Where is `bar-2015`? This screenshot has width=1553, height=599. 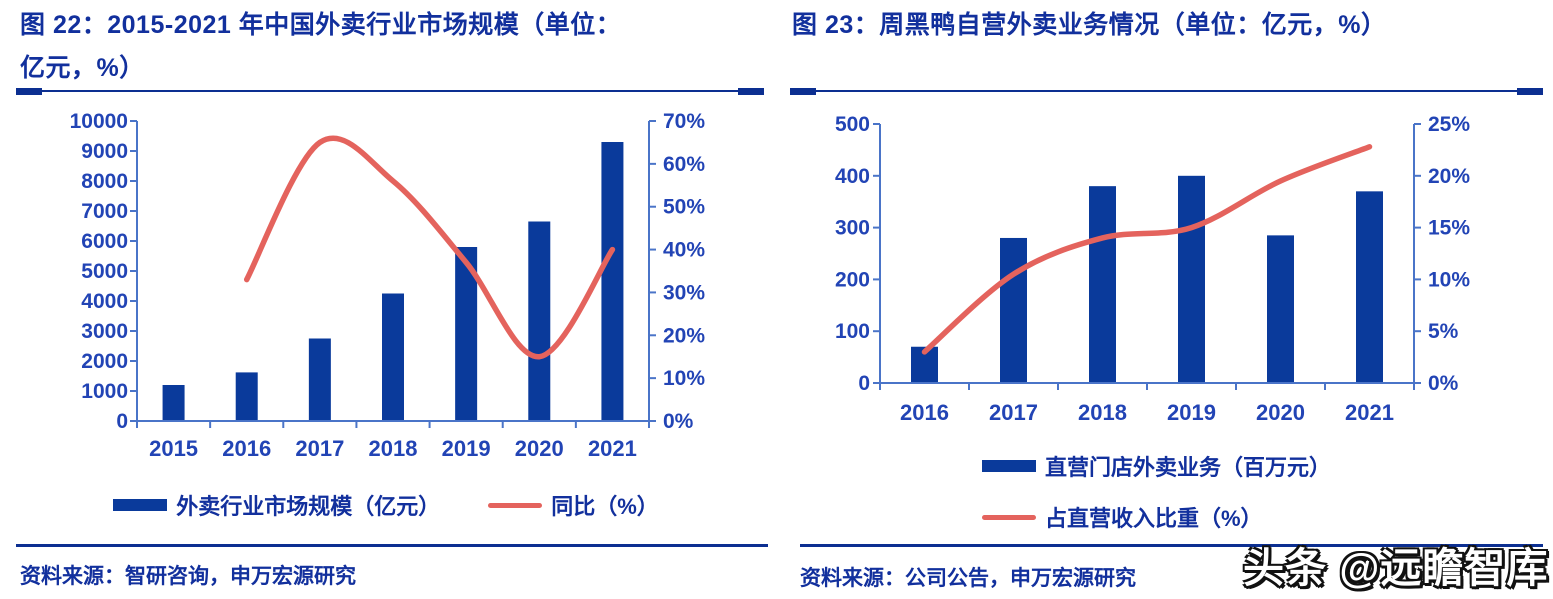 bar-2015 is located at coordinates (173, 403).